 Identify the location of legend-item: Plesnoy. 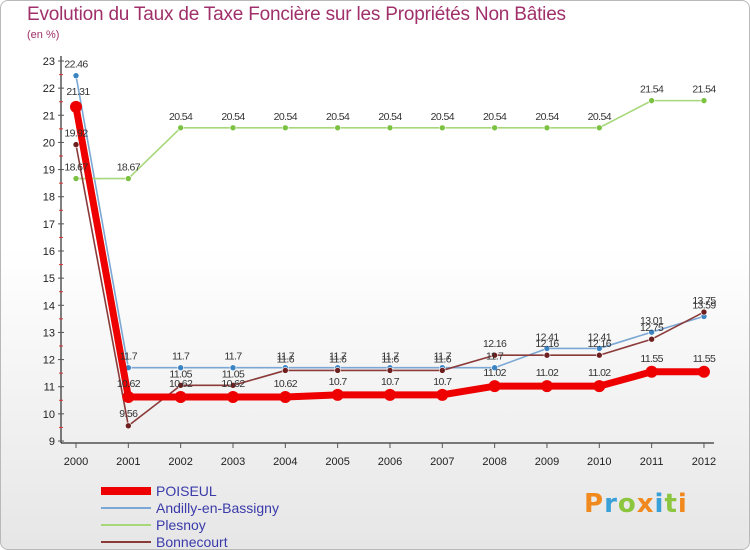
(251, 525).